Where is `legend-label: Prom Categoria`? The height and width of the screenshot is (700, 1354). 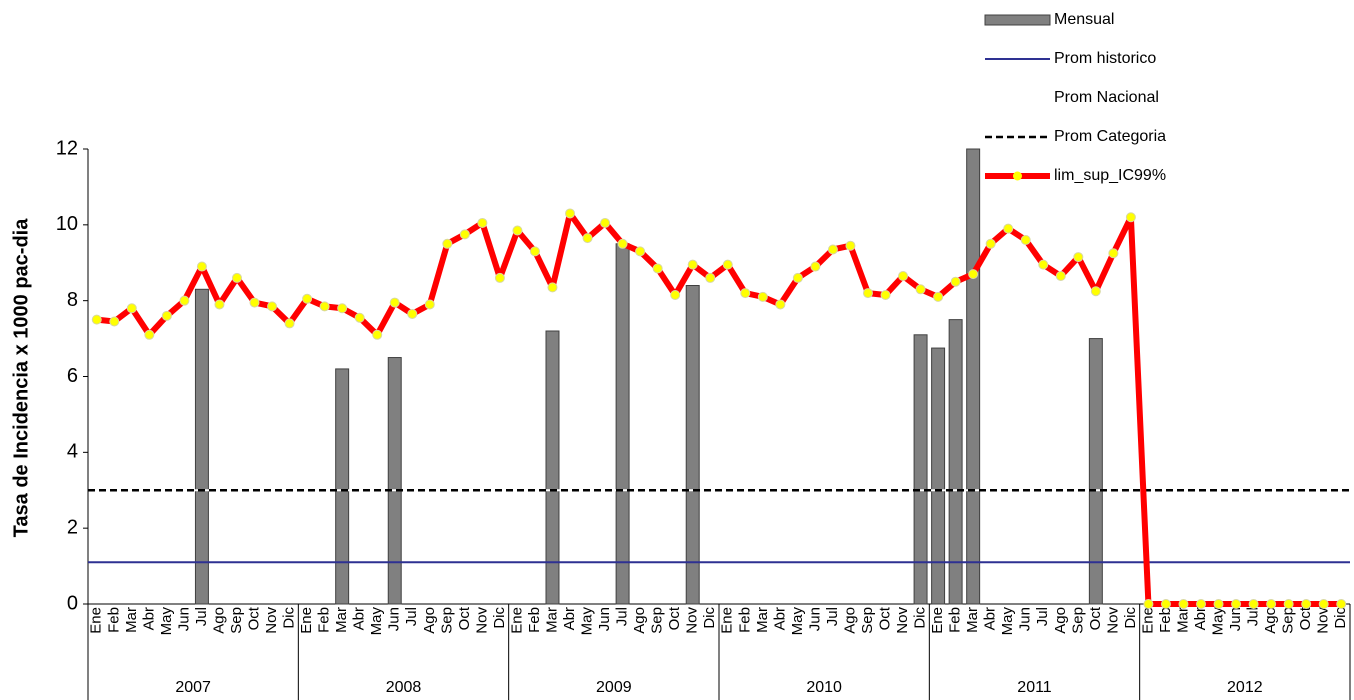
legend-label: Prom Categoria is located at coordinates (1110, 136).